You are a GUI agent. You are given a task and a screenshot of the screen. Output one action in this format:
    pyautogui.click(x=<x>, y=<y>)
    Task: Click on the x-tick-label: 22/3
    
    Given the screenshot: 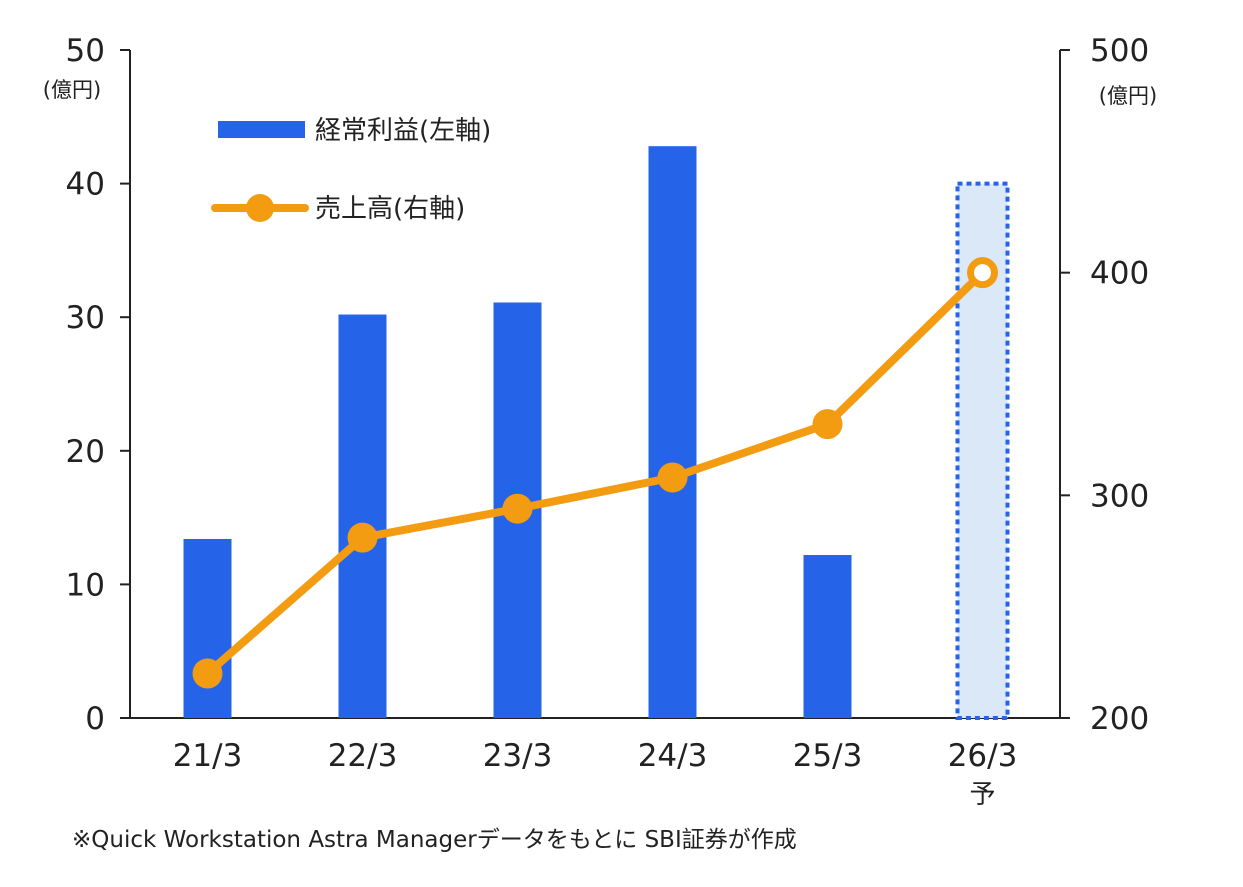 What is the action you would take?
    pyautogui.click(x=363, y=756)
    